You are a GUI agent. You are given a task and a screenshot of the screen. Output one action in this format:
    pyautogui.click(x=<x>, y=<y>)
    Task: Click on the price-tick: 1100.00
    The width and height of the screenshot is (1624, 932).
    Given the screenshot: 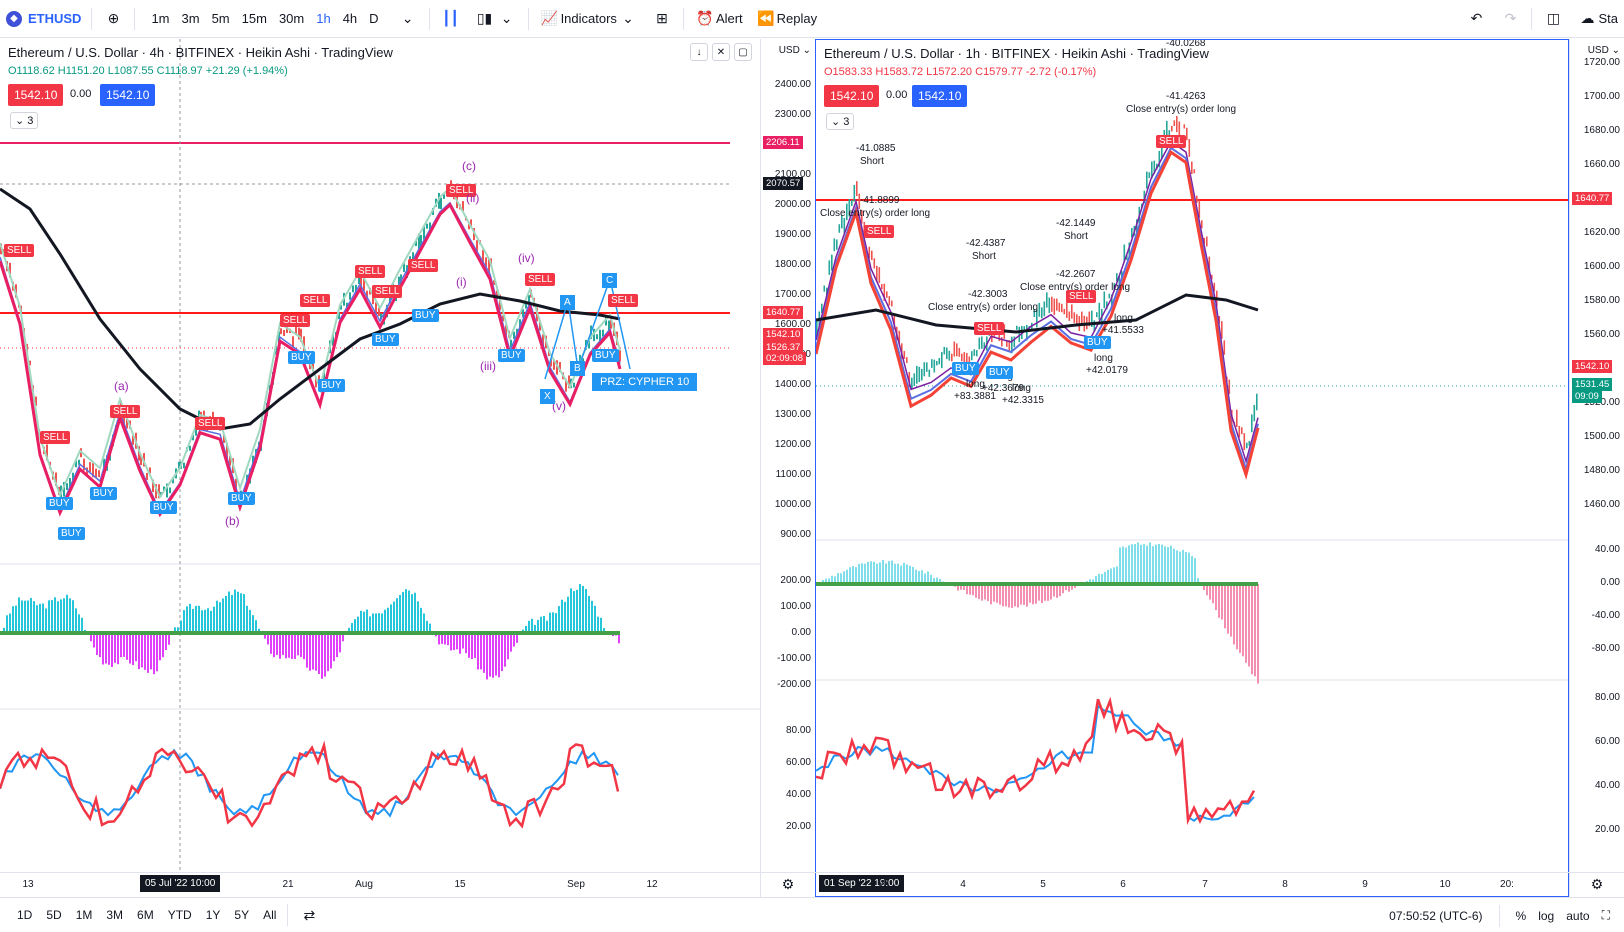 What is the action you would take?
    pyautogui.click(x=793, y=474)
    